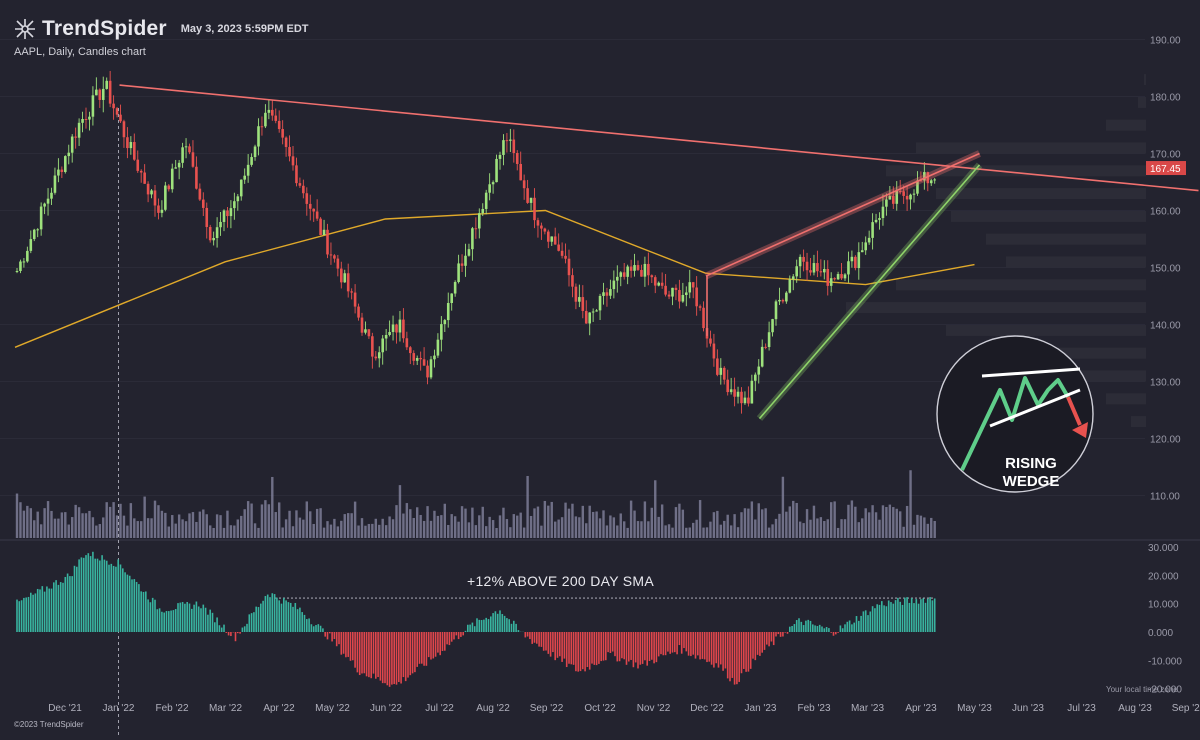 This screenshot has height=740, width=1200. I want to click on x-tick-label: Aug '23, so click(1135, 708).